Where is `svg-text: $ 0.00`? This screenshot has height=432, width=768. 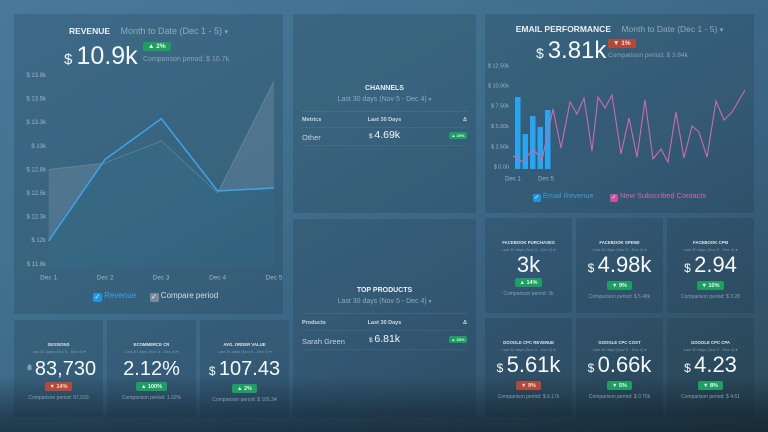 svg-text: $ 0.00 is located at coordinates (501, 168).